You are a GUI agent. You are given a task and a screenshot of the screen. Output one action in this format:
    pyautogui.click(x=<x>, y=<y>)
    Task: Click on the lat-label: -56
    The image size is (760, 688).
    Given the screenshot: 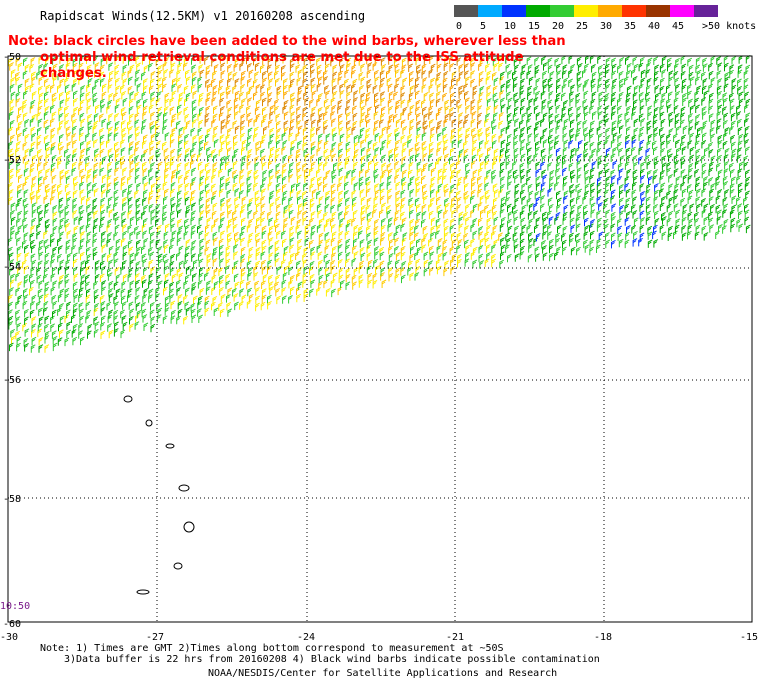 What is the action you would take?
    pyautogui.click(x=12, y=380)
    